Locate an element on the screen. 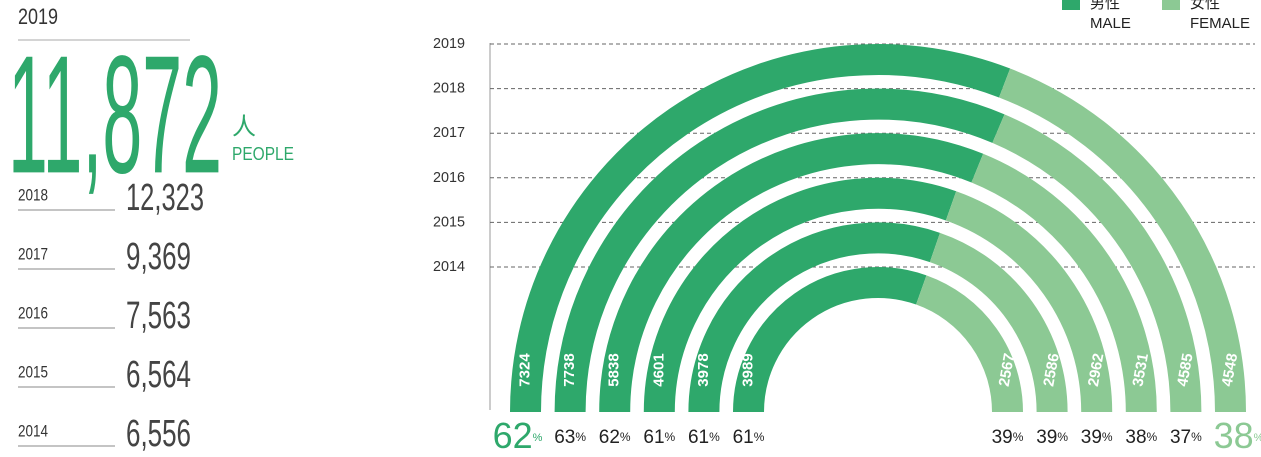 The height and width of the screenshot is (457, 1261). summary-year: 2019 is located at coordinates (38, 16).